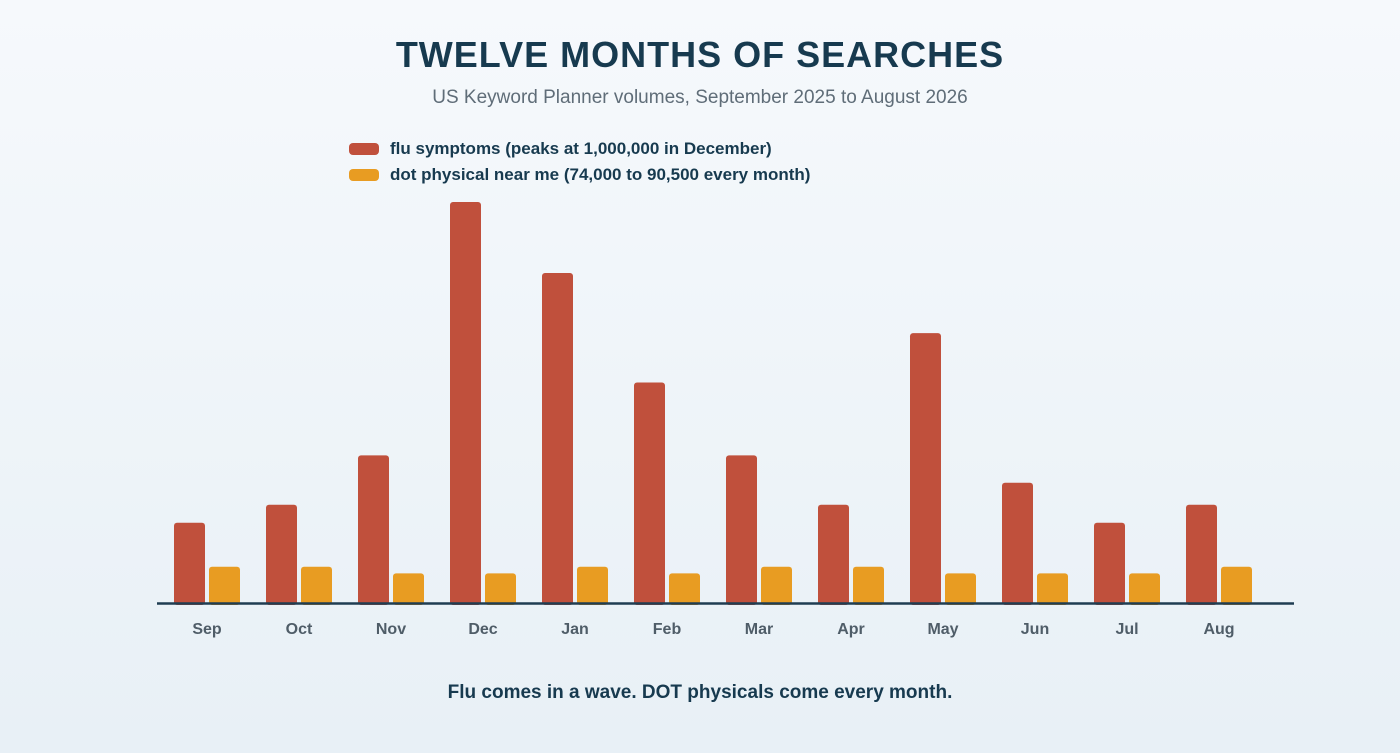  I want to click on x-tick-label-jul: Jul, so click(1126, 629).